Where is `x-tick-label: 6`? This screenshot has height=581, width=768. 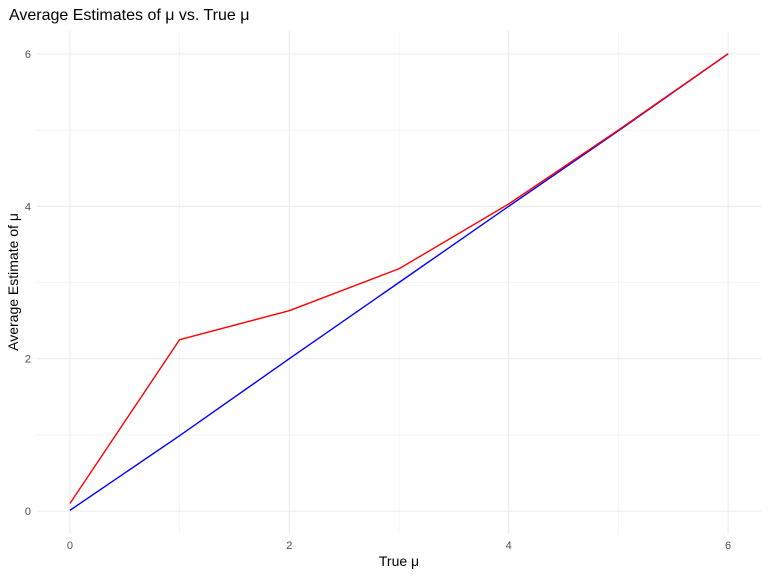
x-tick-label: 6 is located at coordinates (728, 546).